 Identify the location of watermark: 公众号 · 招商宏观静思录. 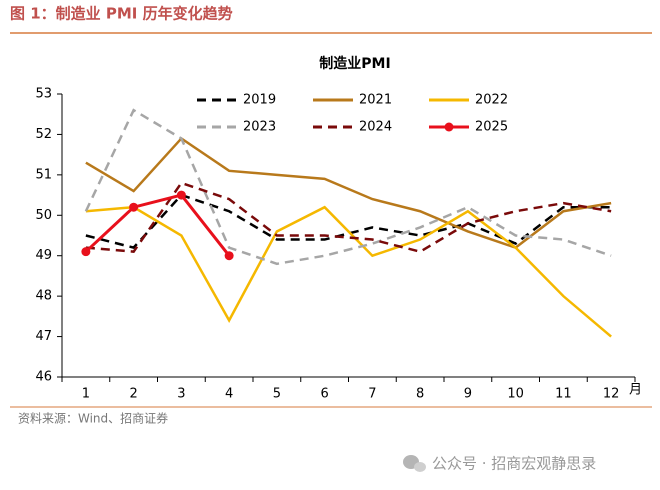
(514, 464).